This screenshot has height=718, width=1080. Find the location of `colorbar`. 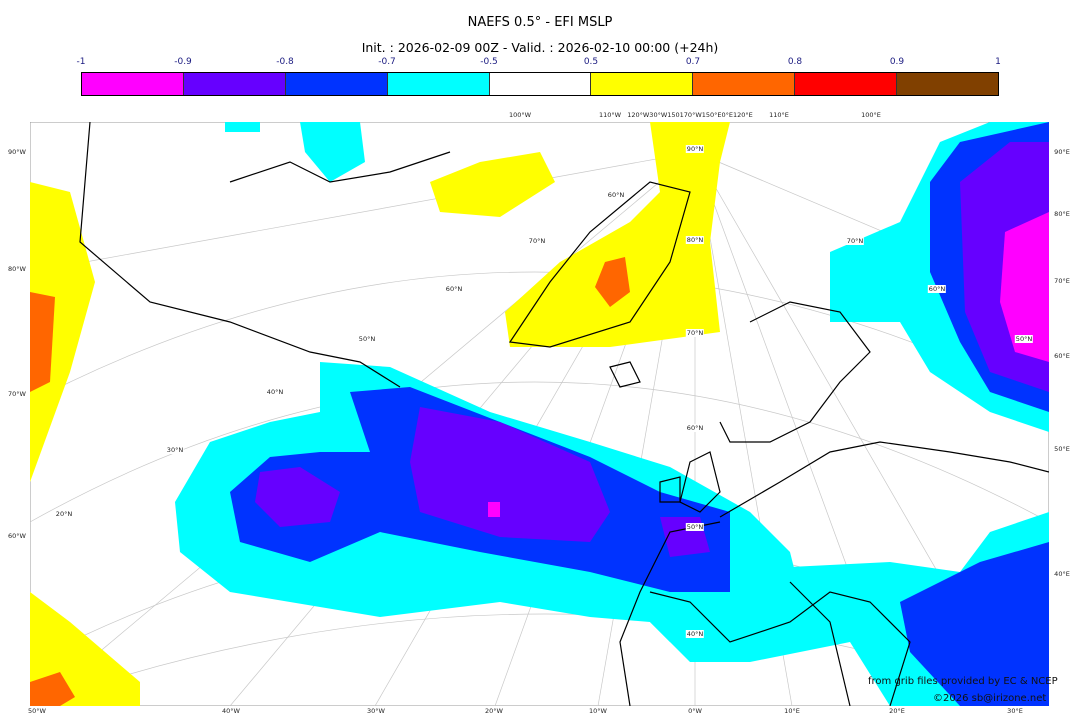

colorbar is located at coordinates (540, 84).